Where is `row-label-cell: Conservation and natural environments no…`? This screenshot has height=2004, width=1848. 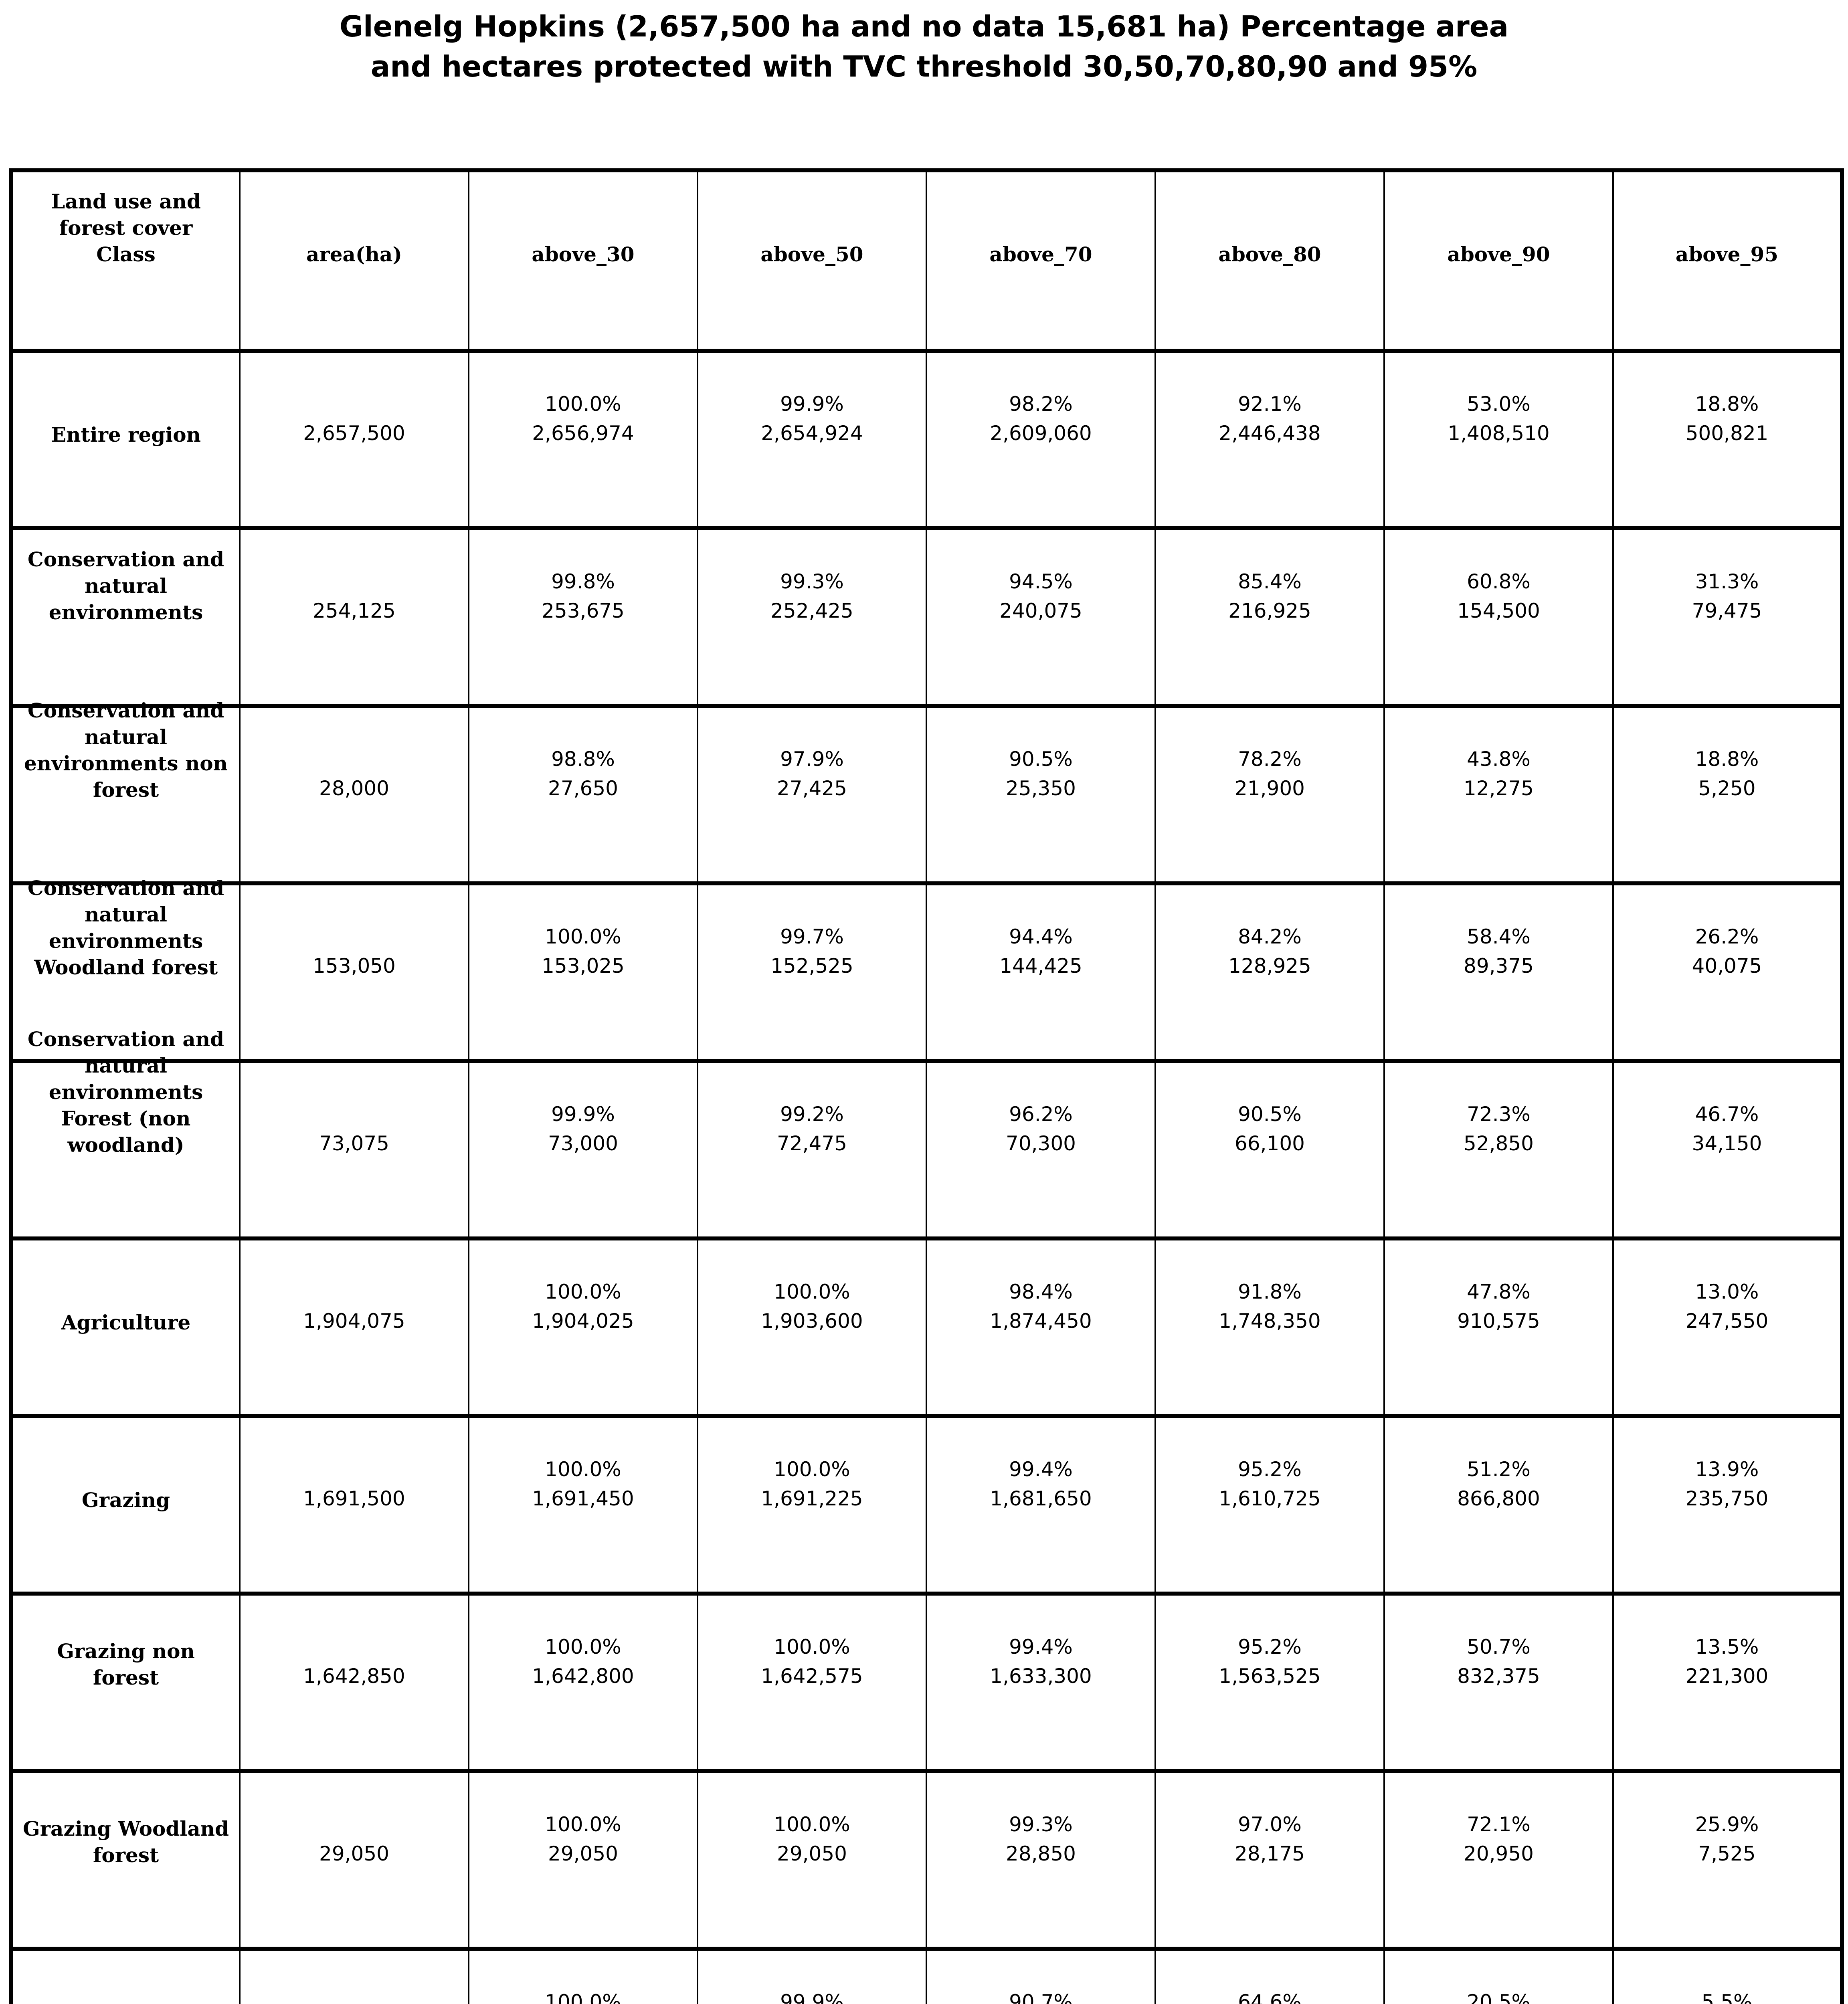
row-label-cell: Conservation and natural environments no… is located at coordinates (125, 792).